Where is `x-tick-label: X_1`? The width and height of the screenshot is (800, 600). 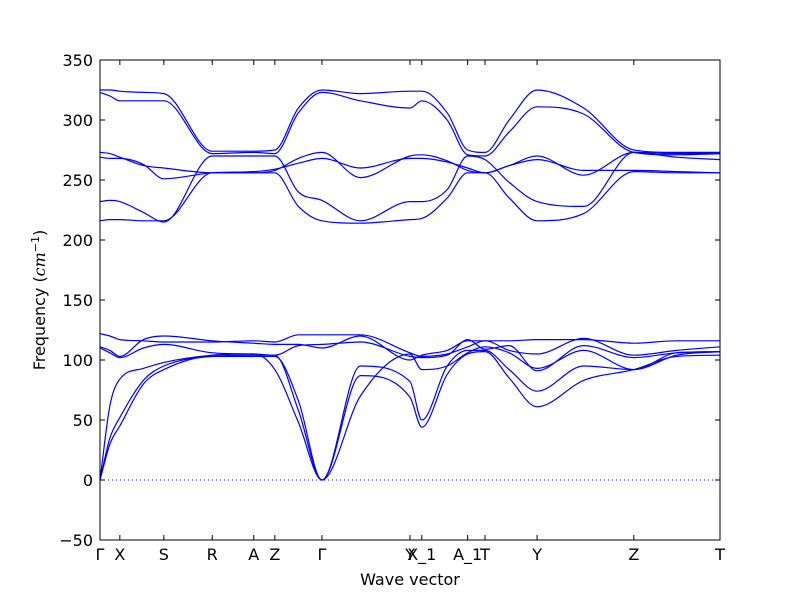
x-tick-label: X_1 is located at coordinates (421, 555).